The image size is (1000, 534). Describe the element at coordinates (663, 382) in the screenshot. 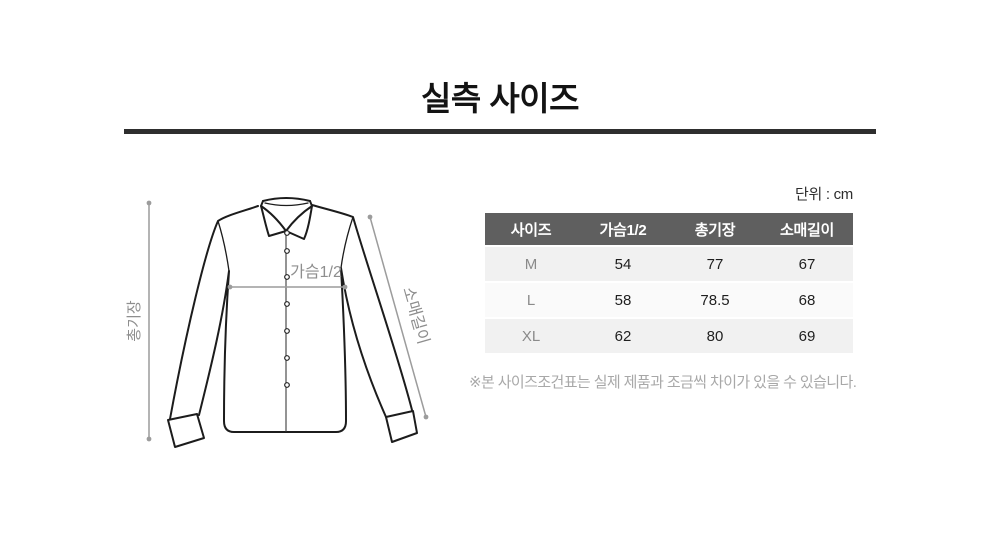

I see `size-disclaimer: ※본 사이즈조건표는 실제 제품과 조금씩 차이가 있을 수 있습니다.` at that location.